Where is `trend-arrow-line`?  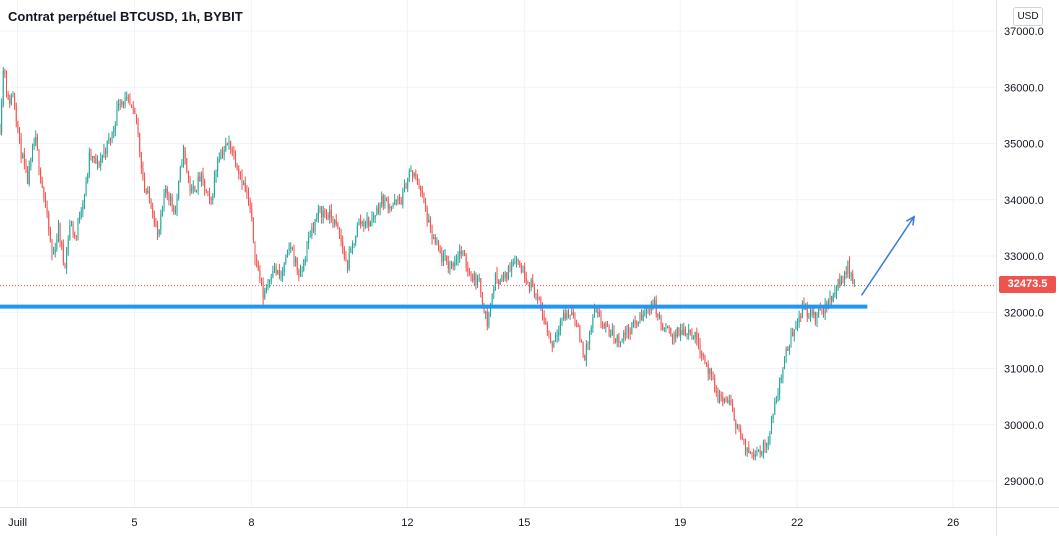 trend-arrow-line is located at coordinates (887, 256).